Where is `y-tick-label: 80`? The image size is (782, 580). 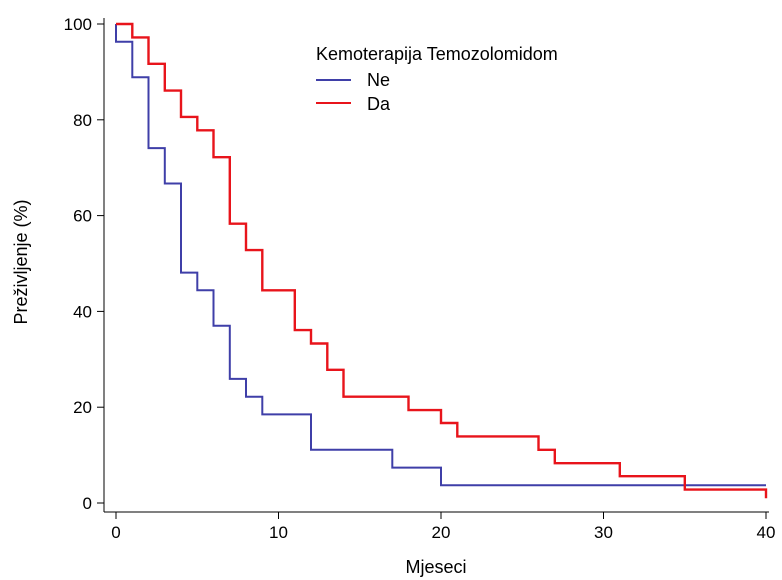
y-tick-label: 80 is located at coordinates (82, 120).